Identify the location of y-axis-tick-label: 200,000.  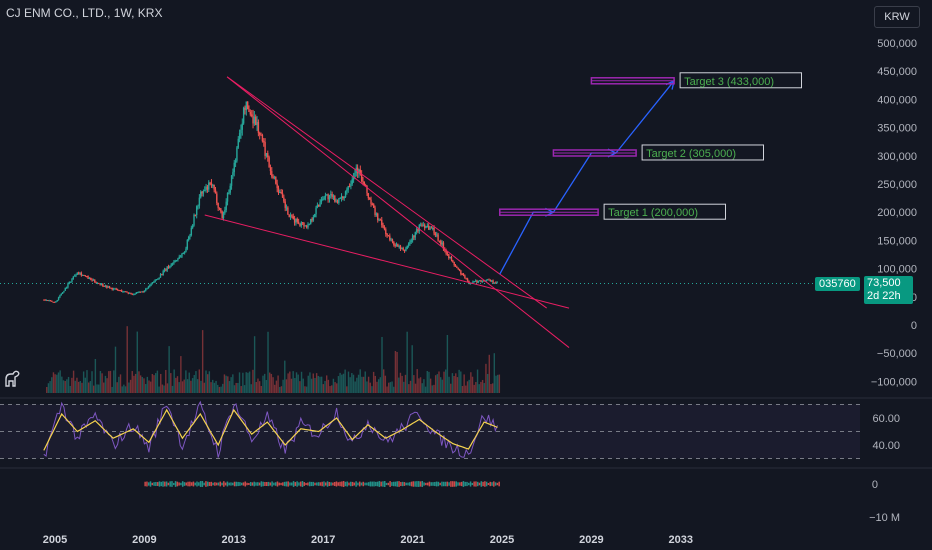
(897, 213).